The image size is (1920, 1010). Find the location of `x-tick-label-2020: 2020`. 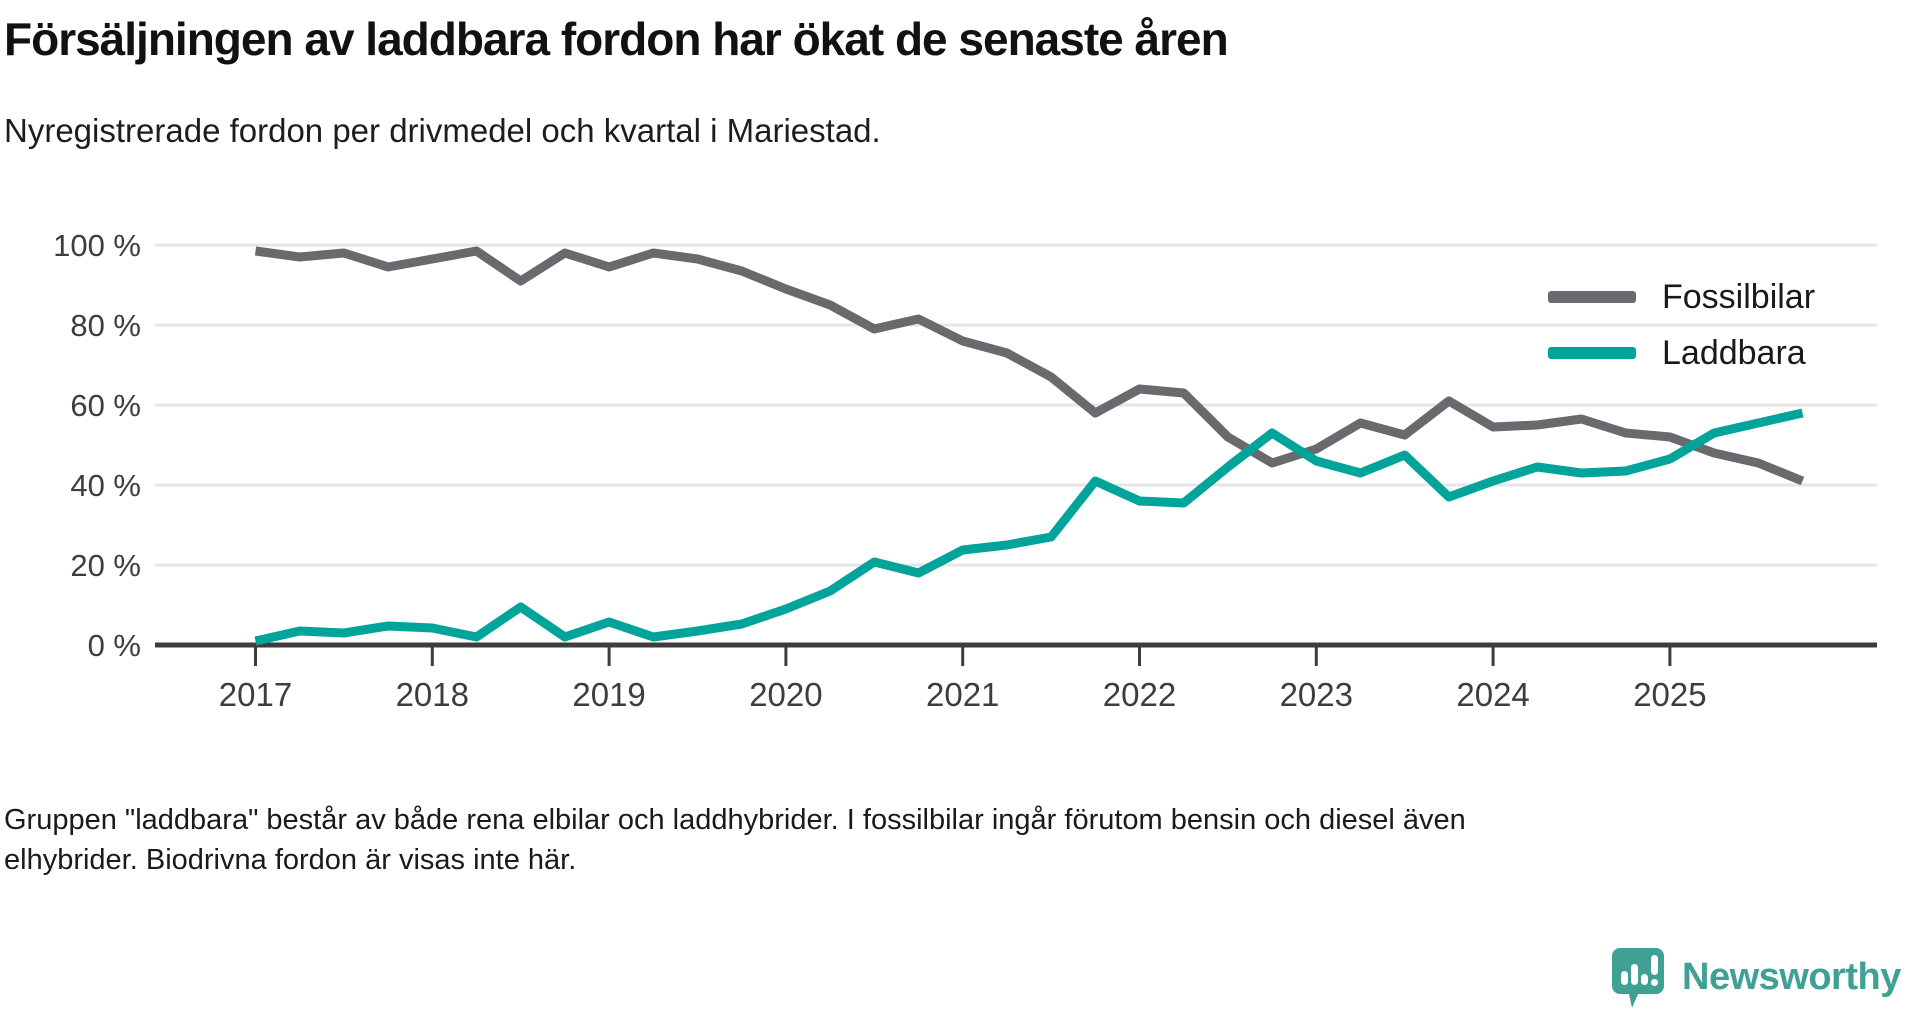

x-tick-label-2020: 2020 is located at coordinates (785, 694).